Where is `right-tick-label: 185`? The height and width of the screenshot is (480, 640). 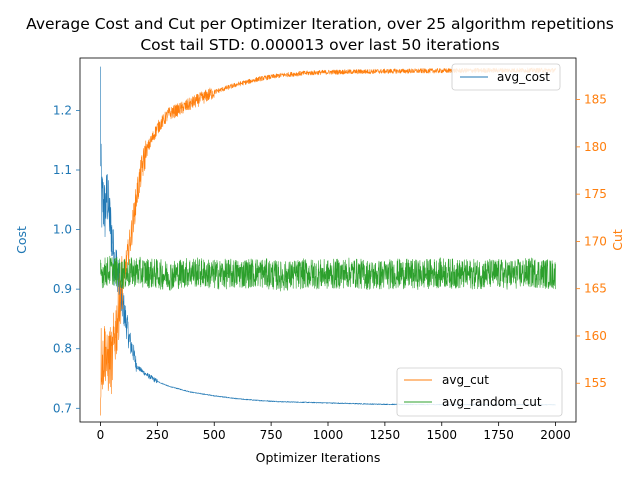
right-tick-label: 185 is located at coordinates (595, 100).